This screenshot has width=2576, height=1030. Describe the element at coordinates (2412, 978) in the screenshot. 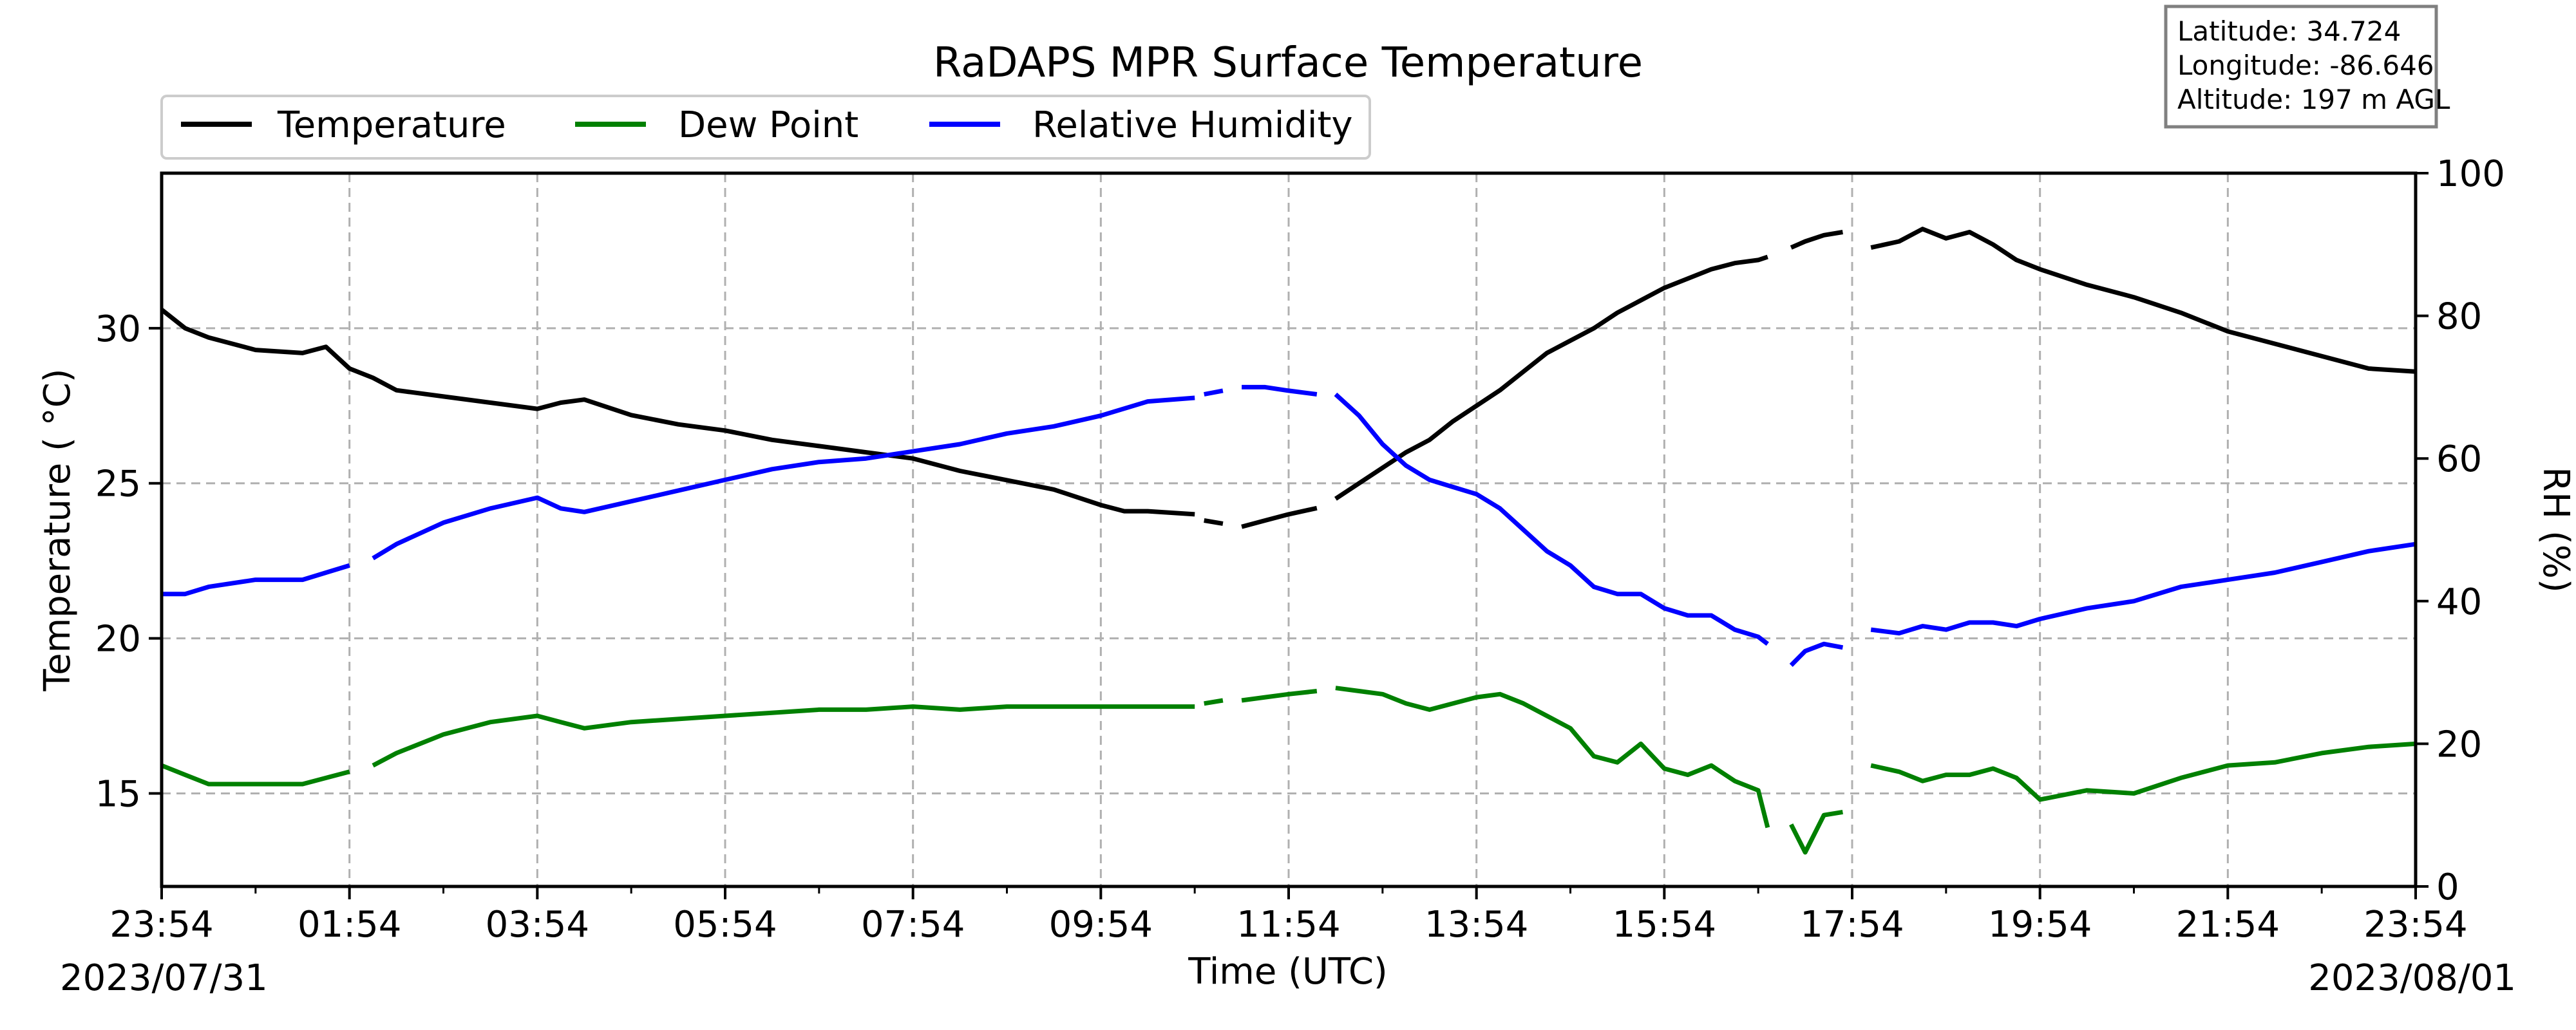

I see `end-date-label: 2023/08/01` at that location.